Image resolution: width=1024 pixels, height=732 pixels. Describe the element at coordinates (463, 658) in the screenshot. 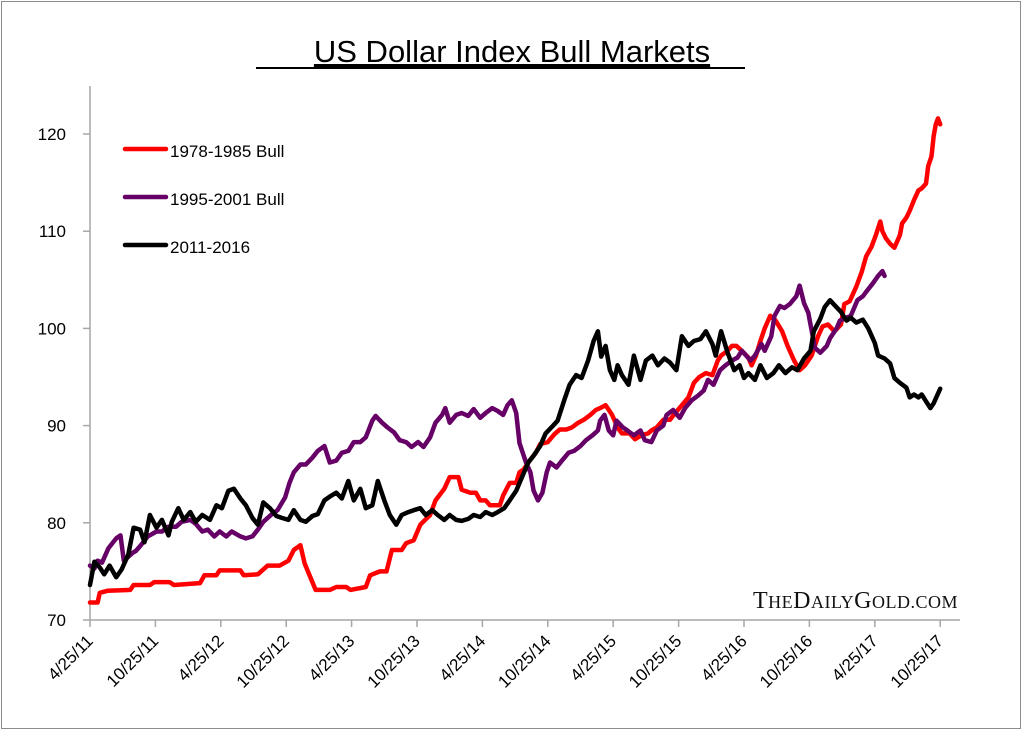

I see `x-tick-label: 4/25/14` at that location.